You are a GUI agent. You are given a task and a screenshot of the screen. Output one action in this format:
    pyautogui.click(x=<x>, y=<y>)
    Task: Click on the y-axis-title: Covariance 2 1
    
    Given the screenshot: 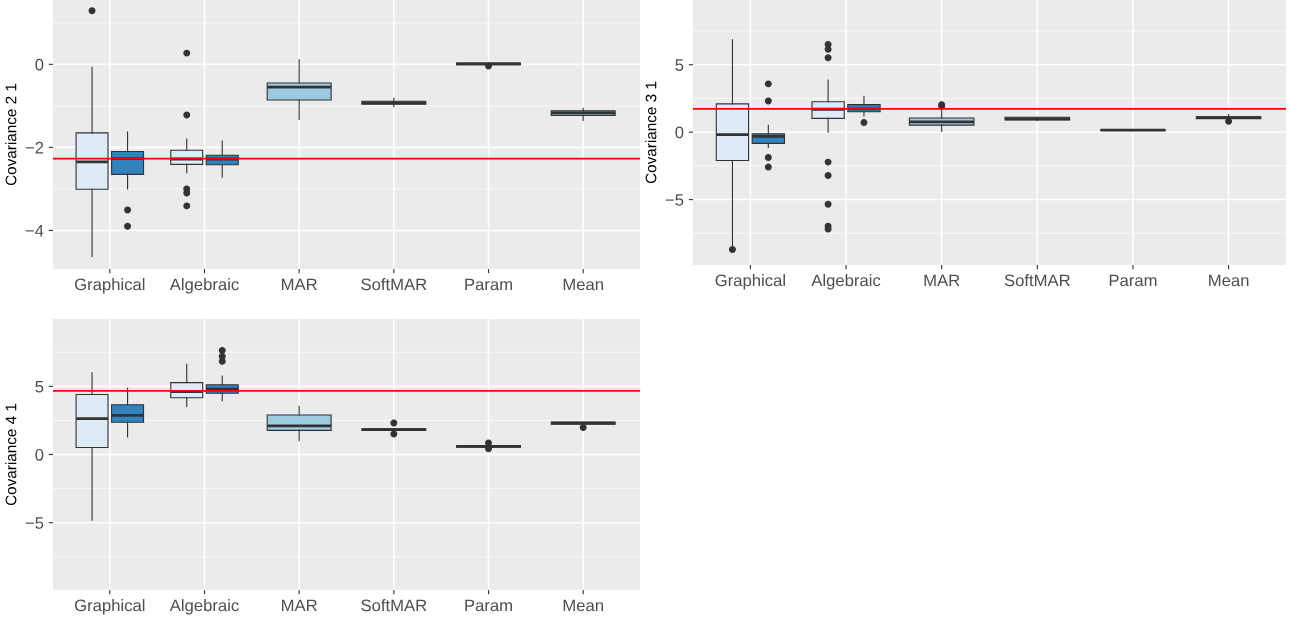 What is the action you would take?
    pyautogui.click(x=11, y=134)
    